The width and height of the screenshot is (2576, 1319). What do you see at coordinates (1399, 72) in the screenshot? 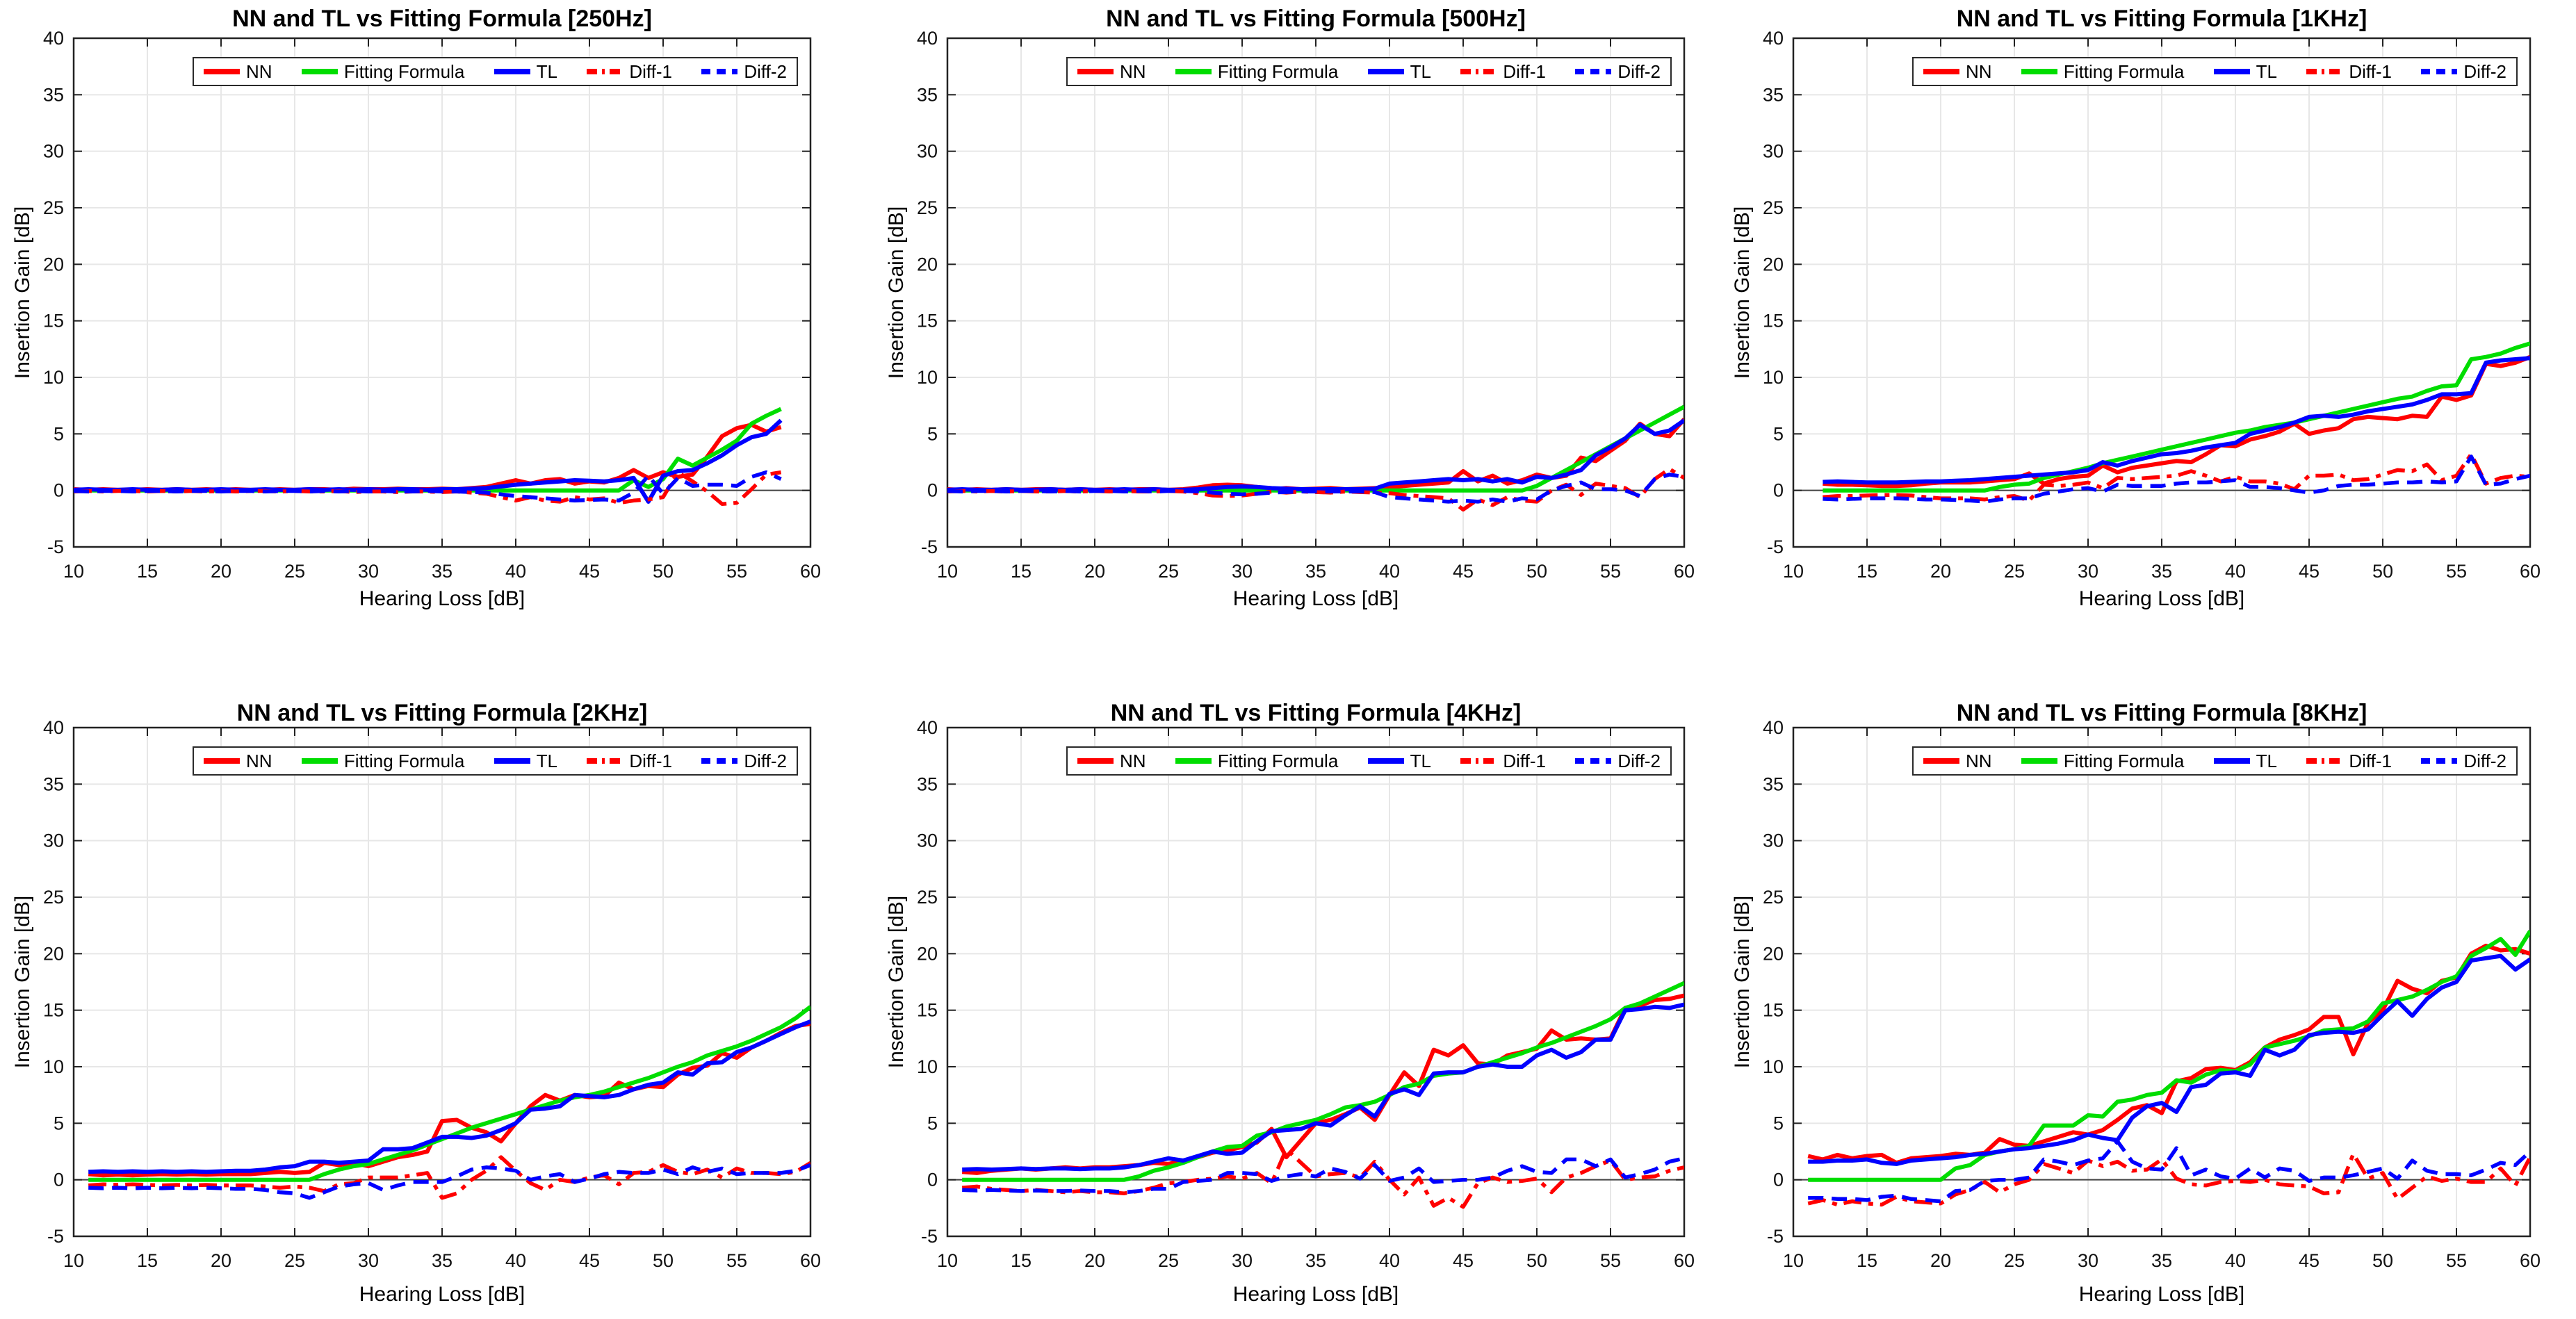
I see `legend-item-tl: TL` at bounding box center [1399, 72].